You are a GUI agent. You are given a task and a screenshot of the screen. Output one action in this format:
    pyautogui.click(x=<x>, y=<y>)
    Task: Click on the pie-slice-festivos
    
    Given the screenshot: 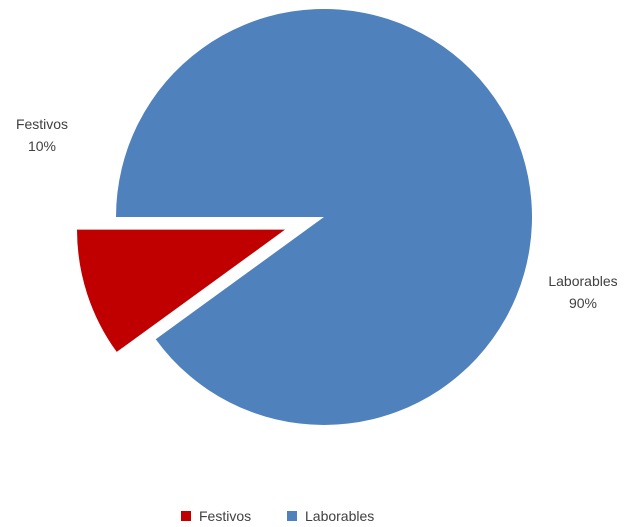 What is the action you would take?
    pyautogui.click(x=181, y=290)
    